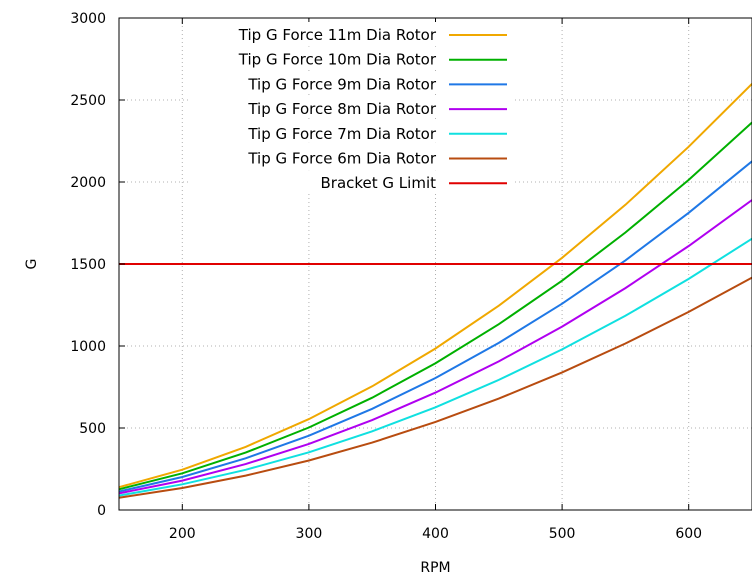 This screenshot has width=752, height=576. Describe the element at coordinates (88, 19) in the screenshot. I see `y-tick-label: 3000` at that location.